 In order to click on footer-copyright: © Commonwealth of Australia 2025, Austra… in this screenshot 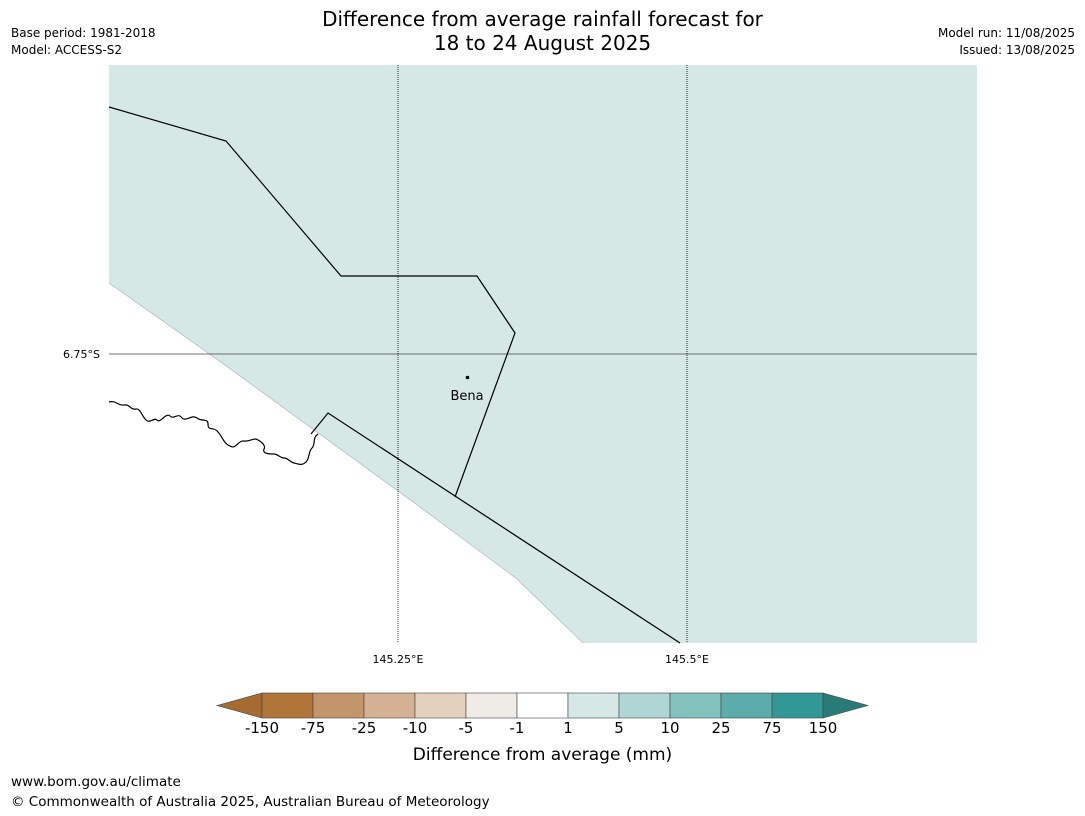, I will do `click(250, 802)`.